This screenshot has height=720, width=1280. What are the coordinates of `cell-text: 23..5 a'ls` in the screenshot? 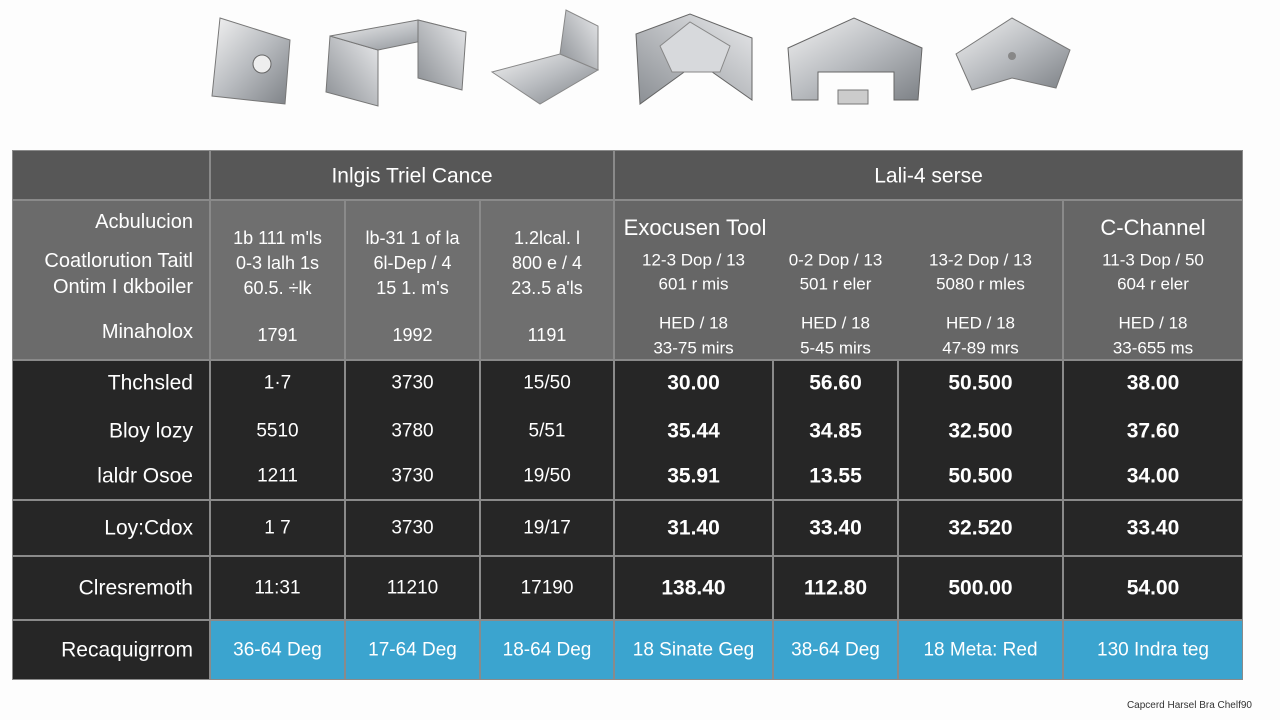 It's located at (547, 288).